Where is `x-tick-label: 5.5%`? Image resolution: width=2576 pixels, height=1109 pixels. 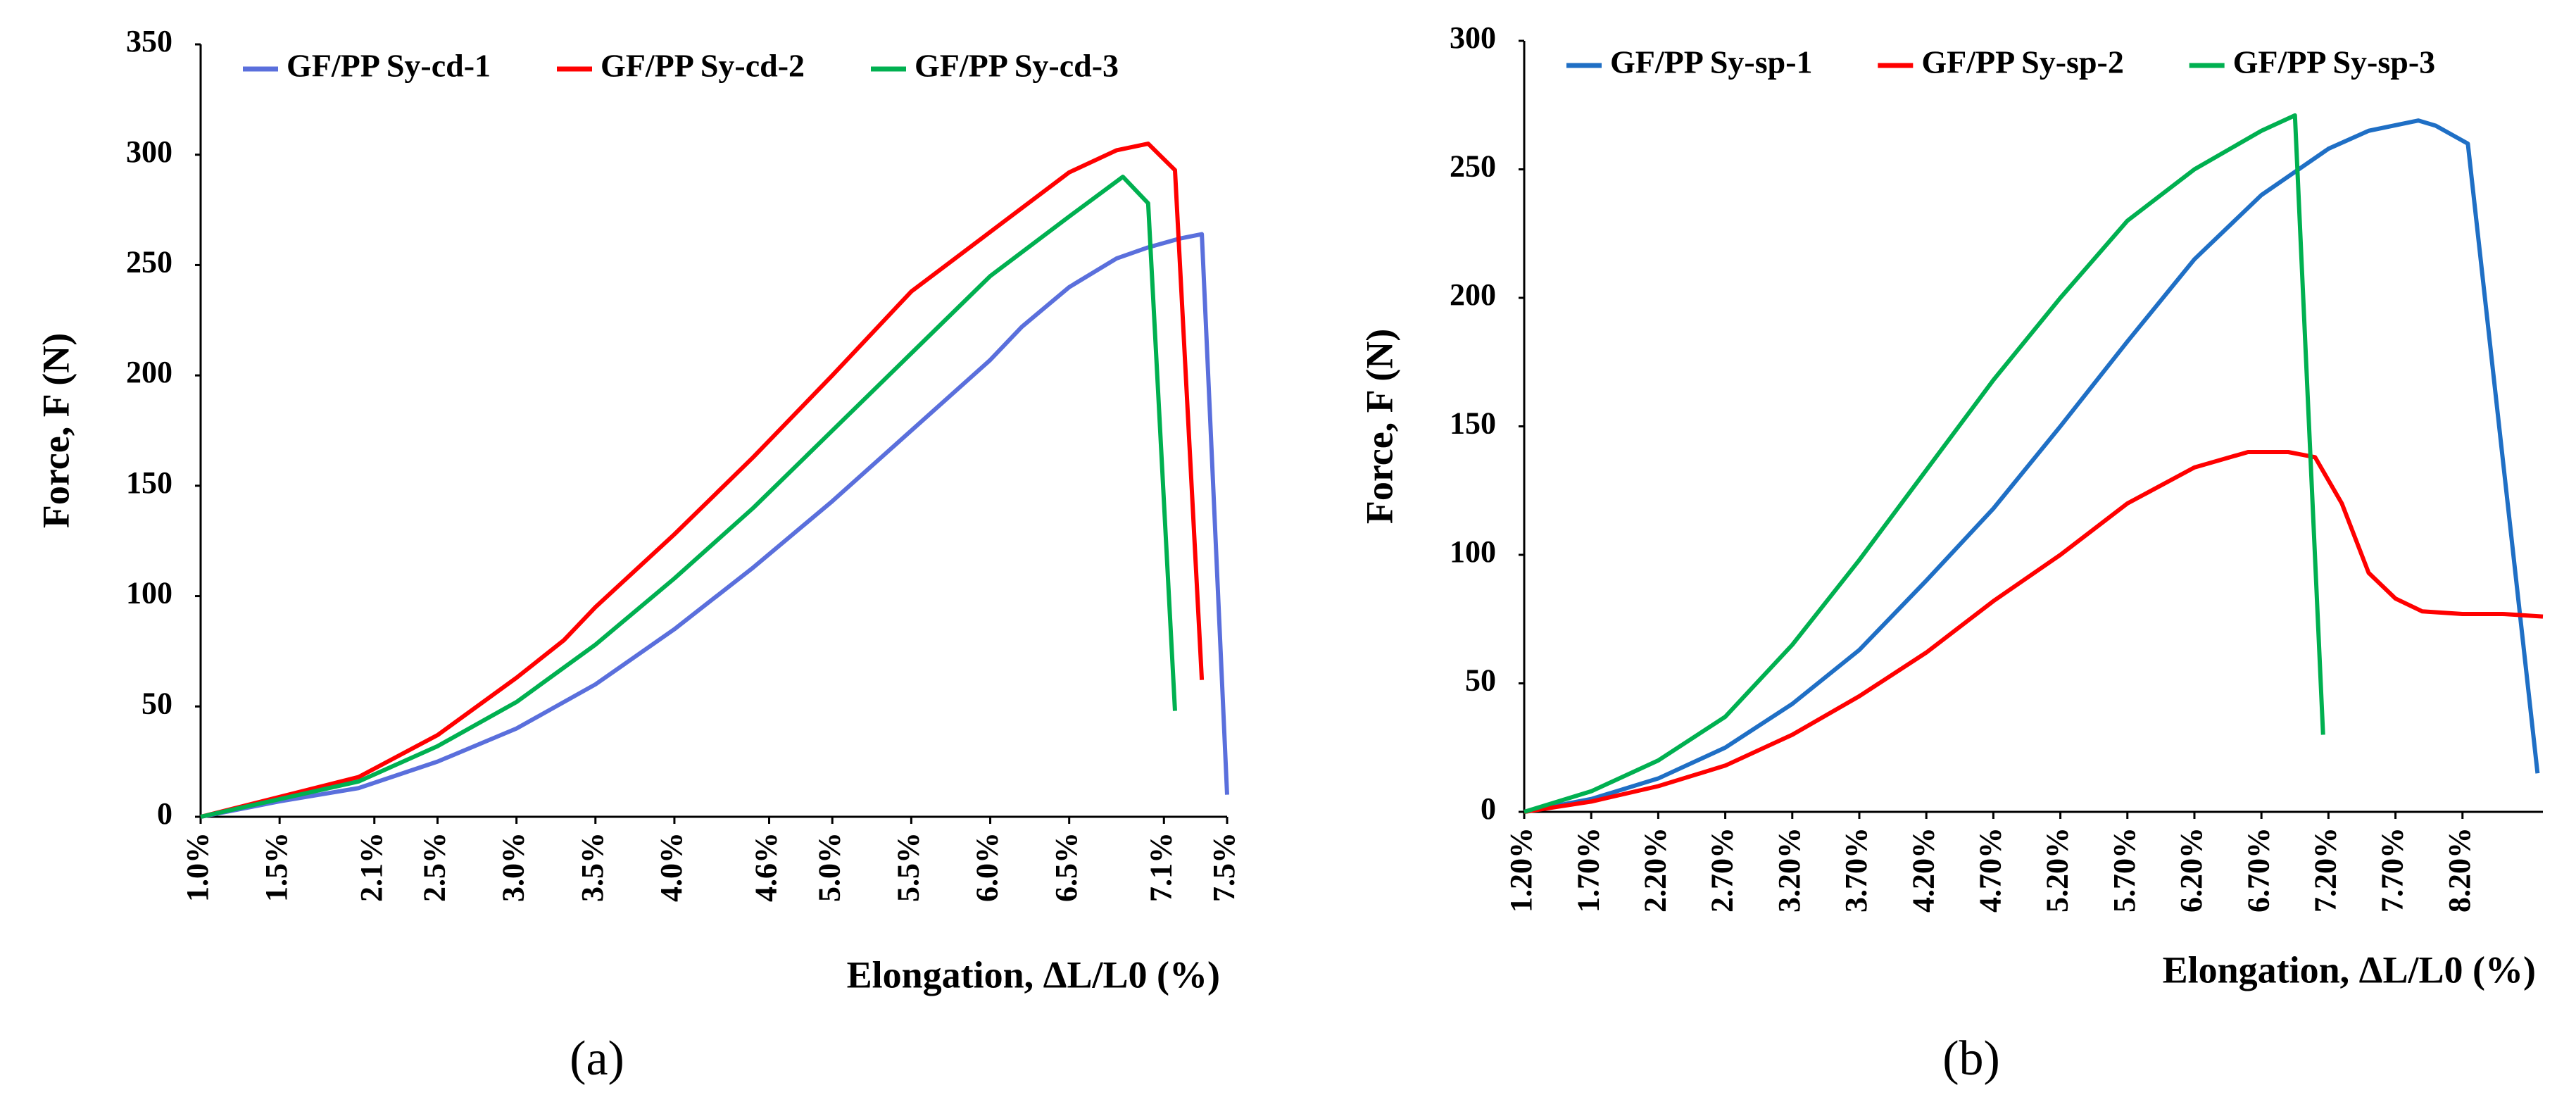 x-tick-label: 5.5% is located at coordinates (908, 867).